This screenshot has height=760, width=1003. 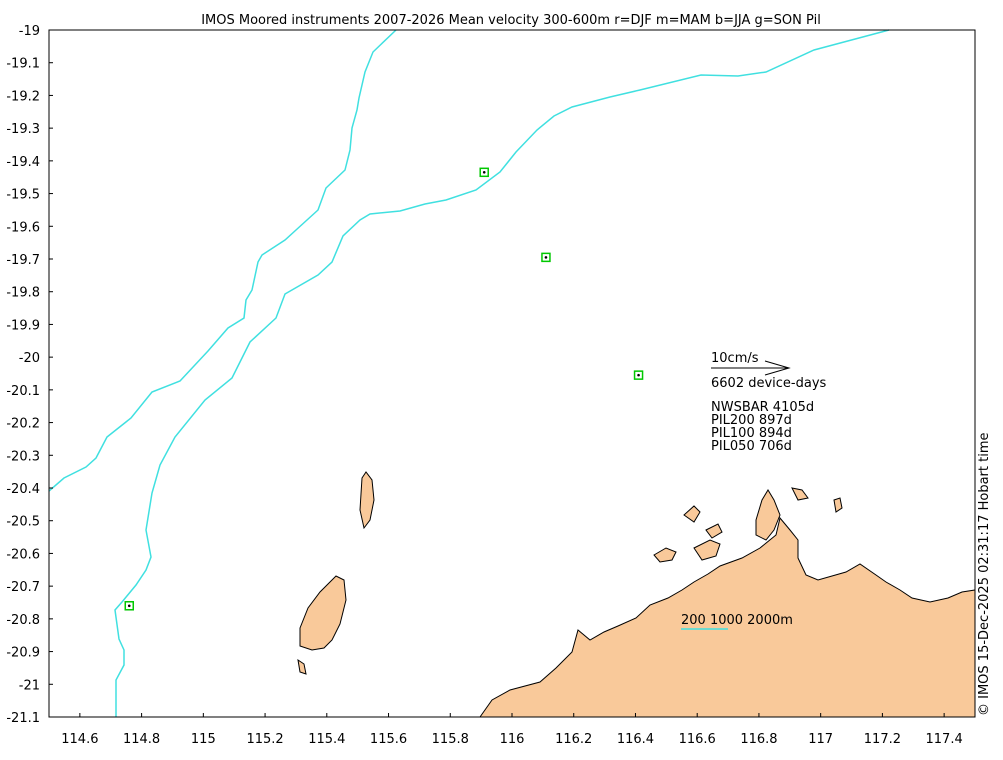 I want to click on x-tick-label: 117.2, so click(x=882, y=739).